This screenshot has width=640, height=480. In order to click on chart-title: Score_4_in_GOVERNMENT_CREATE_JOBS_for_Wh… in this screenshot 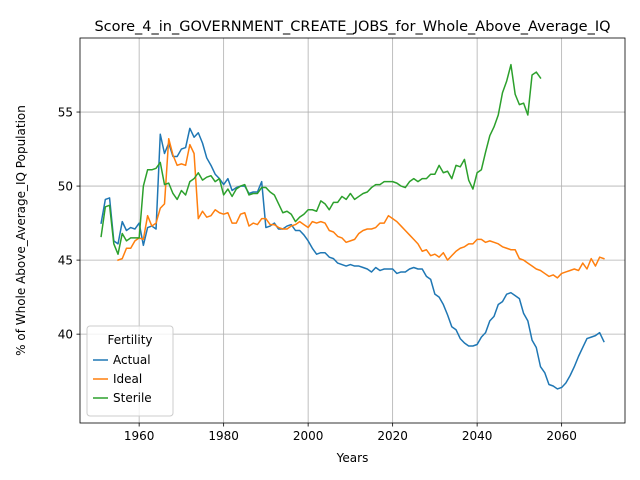, I will do `click(352, 27)`.